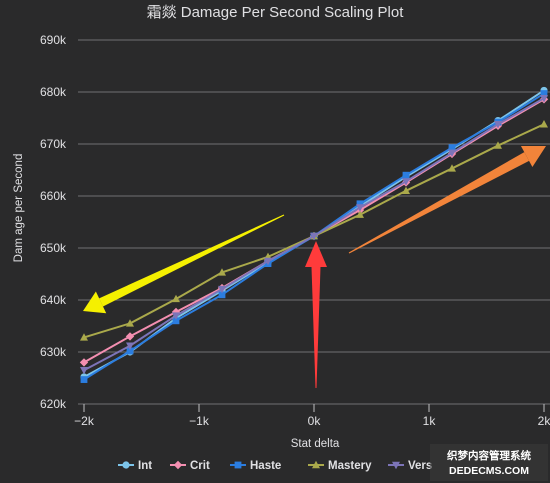 The width and height of the screenshot is (550, 483). Describe the element at coordinates (53, 40) in the screenshot. I see `y-tick-label: 690k` at that location.